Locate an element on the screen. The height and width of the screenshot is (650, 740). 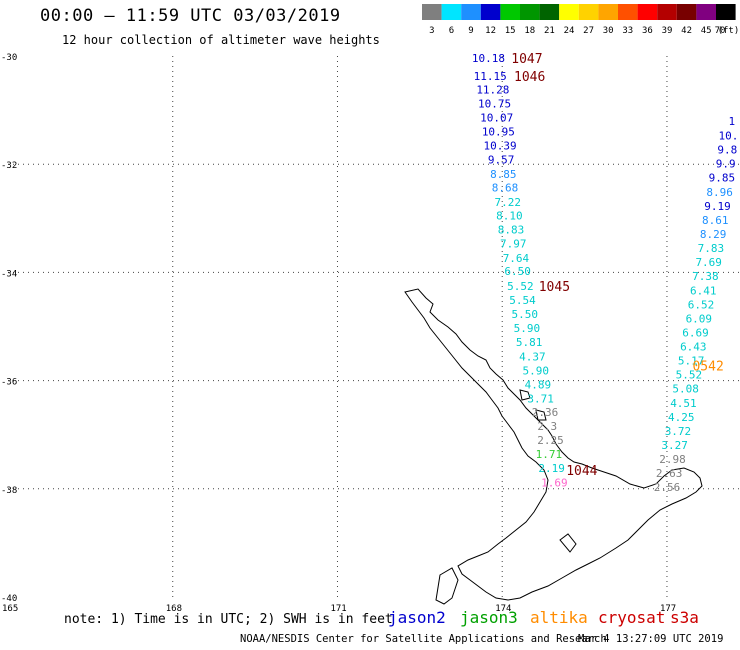
legend-bin-label: 18 is located at coordinates (529, 31).